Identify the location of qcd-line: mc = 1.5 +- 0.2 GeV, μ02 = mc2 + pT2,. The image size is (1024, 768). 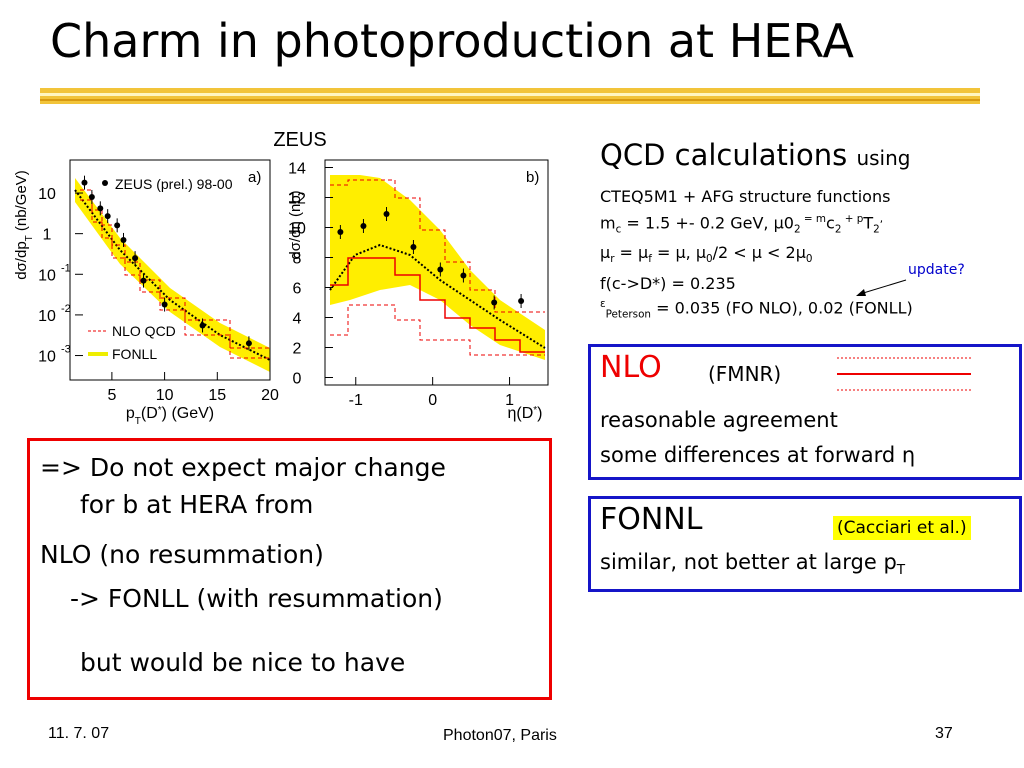
(741, 224).